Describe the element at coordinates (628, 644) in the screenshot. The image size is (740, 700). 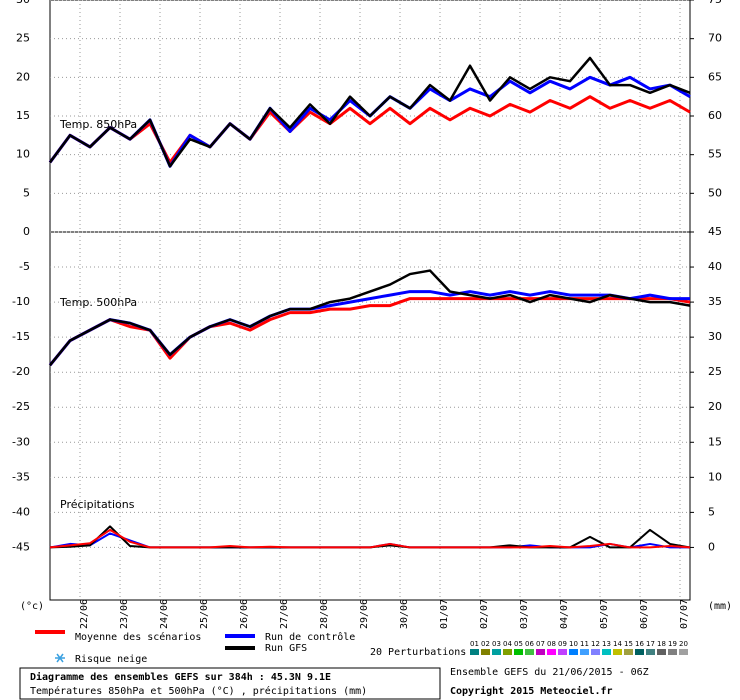
I see `perturbation-label: 15` at that location.